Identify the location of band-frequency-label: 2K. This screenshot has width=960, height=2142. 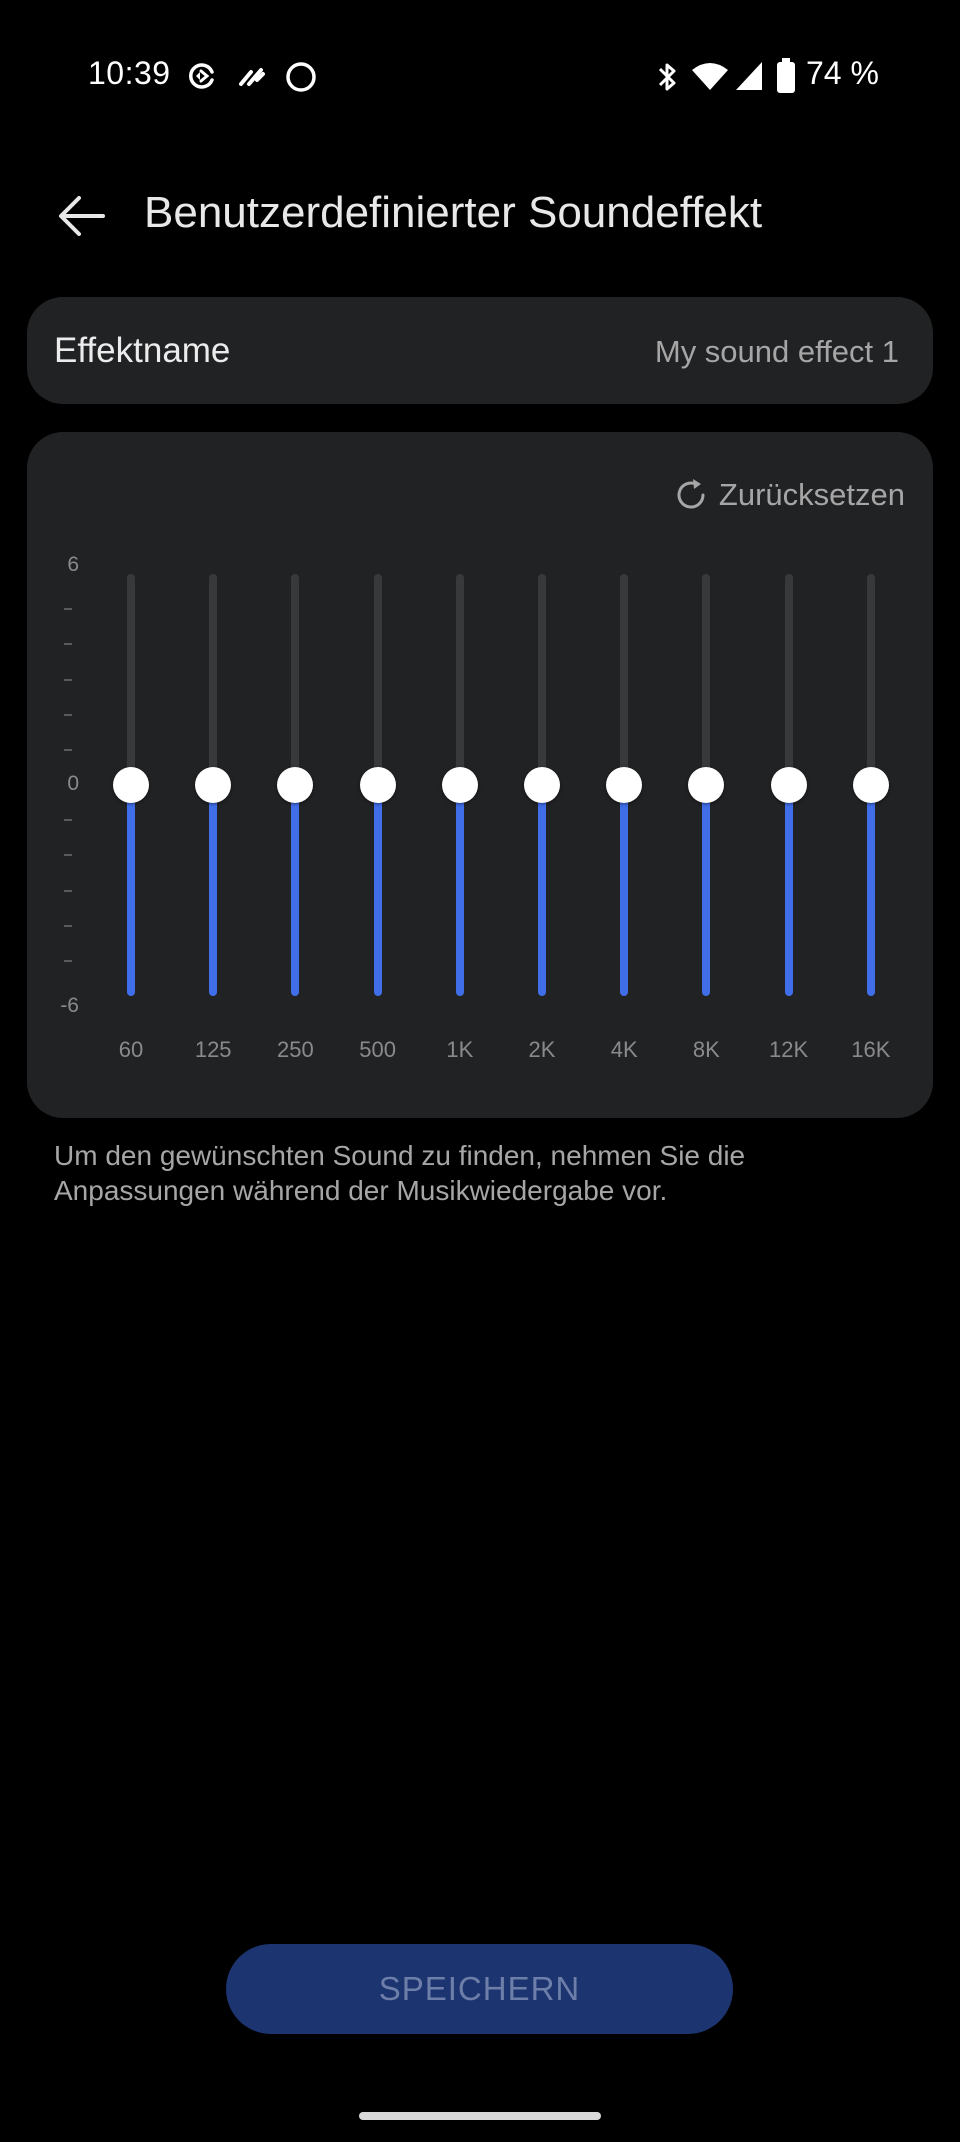
(542, 1049).